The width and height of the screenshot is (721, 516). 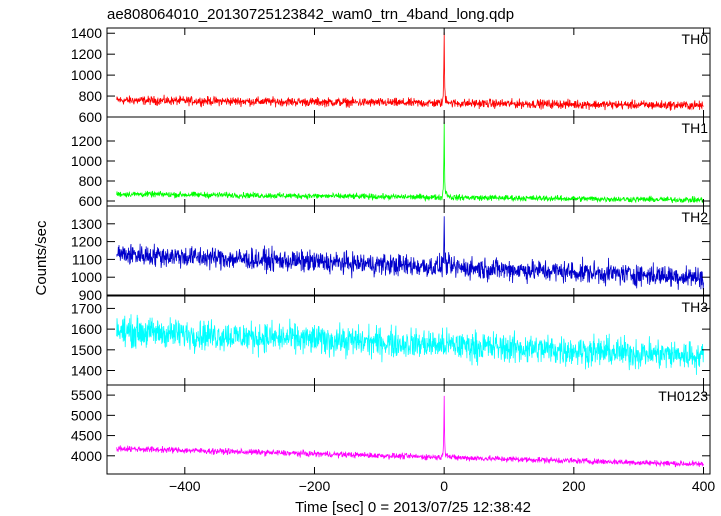 I want to click on panel-frame-th1, so click(x=408, y=161).